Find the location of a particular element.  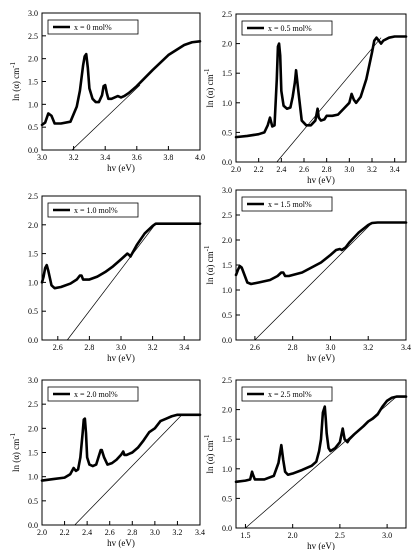

chart0-x-tick-label: 3.0 is located at coordinates (42, 157).